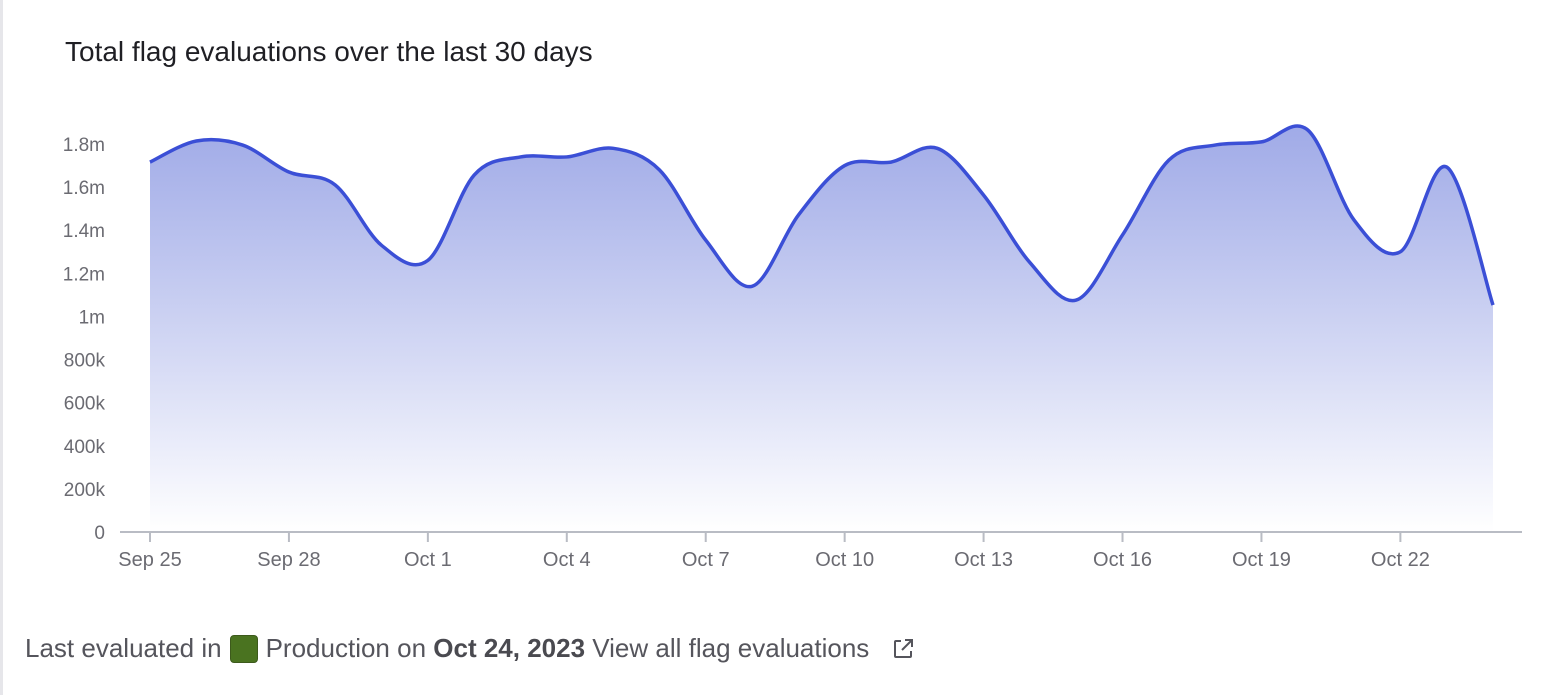 This screenshot has width=1542, height=695. What do you see at coordinates (84, 274) in the screenshot?
I see `y-tick-label: 1.2m` at bounding box center [84, 274].